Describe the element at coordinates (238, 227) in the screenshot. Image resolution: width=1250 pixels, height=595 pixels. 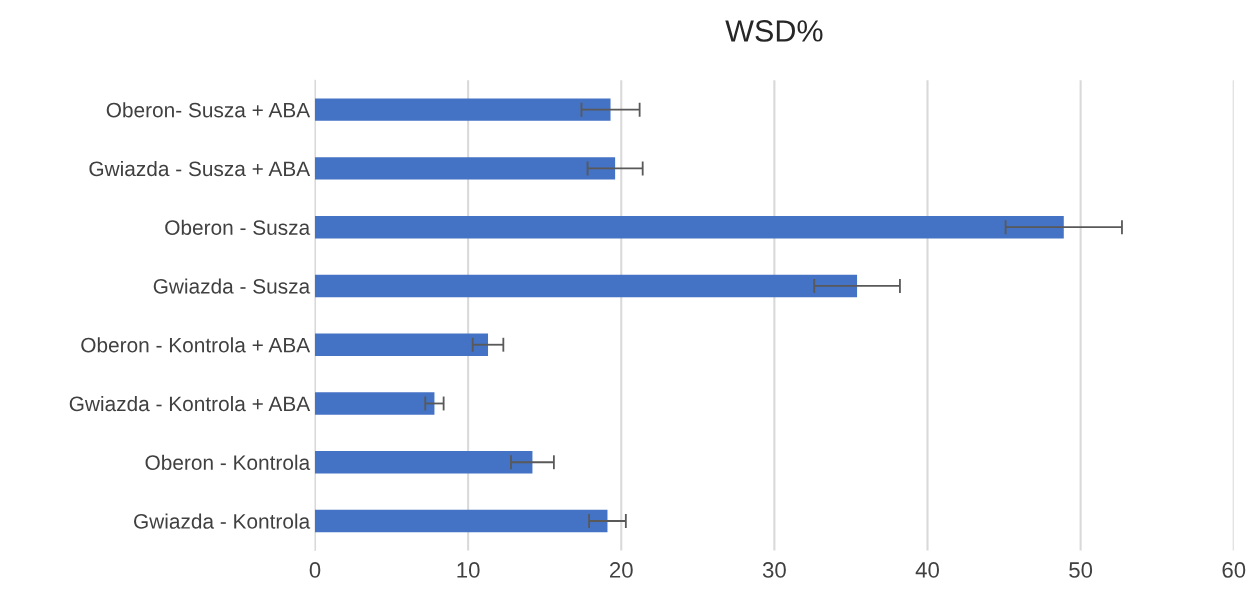
I see `y-tick-label: Oberon - Susza` at that location.